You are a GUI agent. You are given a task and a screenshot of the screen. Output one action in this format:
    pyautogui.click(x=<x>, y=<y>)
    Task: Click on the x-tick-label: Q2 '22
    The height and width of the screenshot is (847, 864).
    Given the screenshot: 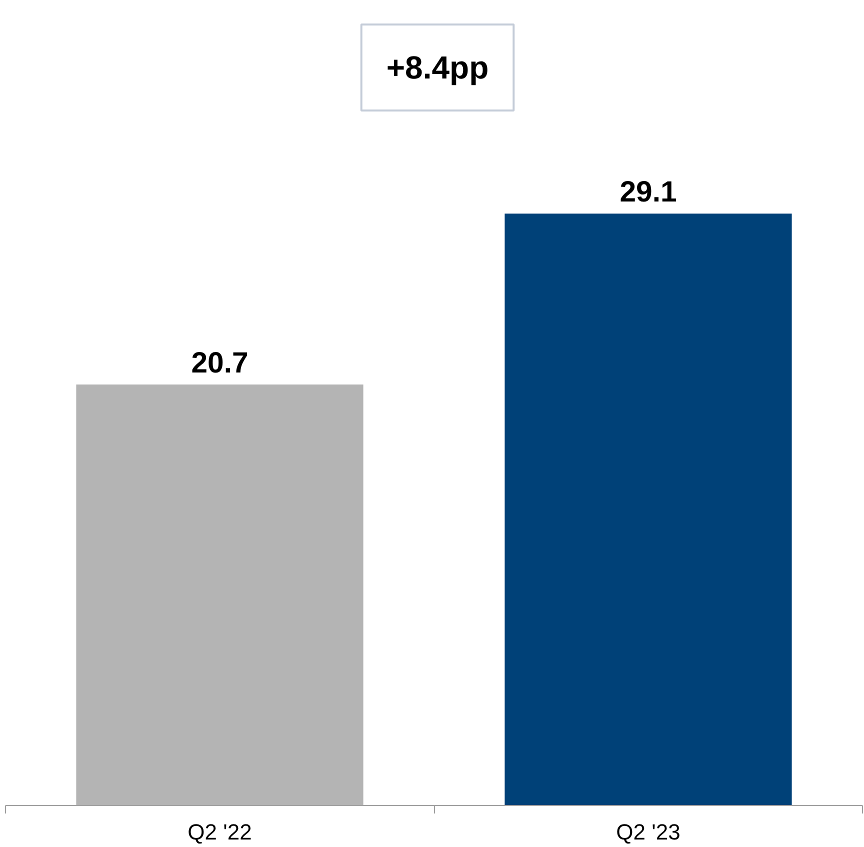 What is the action you would take?
    pyautogui.click(x=220, y=832)
    